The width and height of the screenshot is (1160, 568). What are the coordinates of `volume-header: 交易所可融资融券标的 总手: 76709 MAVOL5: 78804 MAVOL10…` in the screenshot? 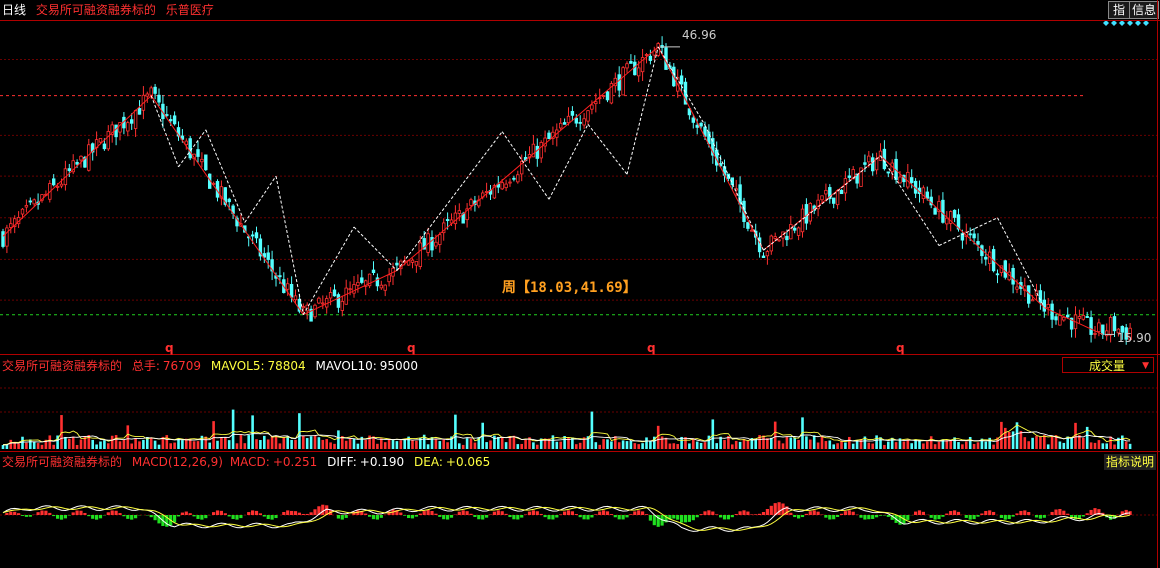 It's located at (210, 366).